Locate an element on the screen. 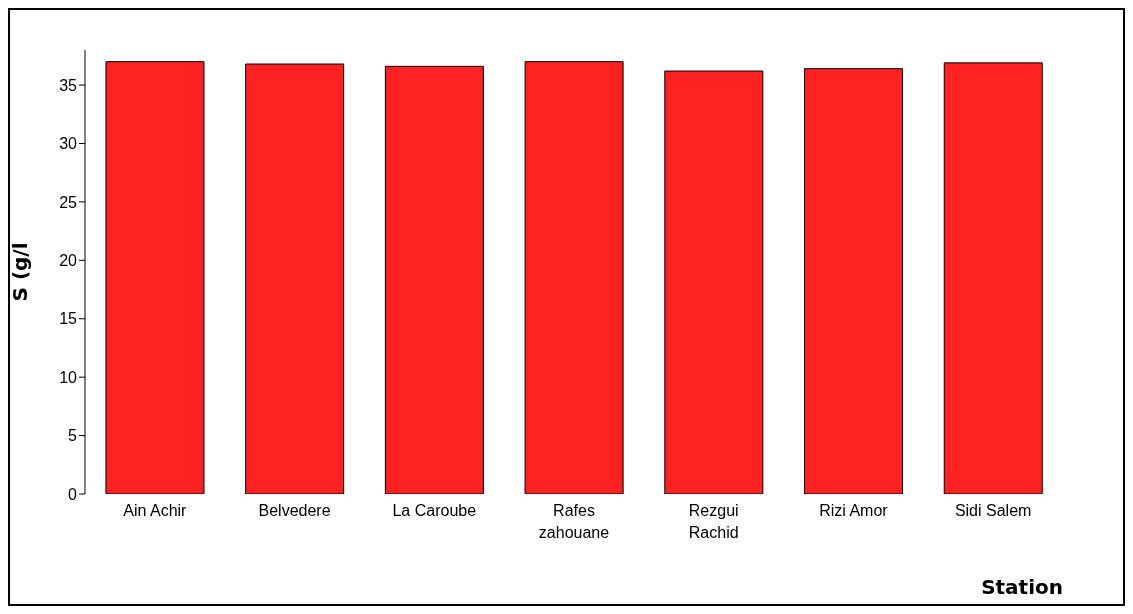 The width and height of the screenshot is (1133, 614). y-tick-label: 35 is located at coordinates (68, 85).